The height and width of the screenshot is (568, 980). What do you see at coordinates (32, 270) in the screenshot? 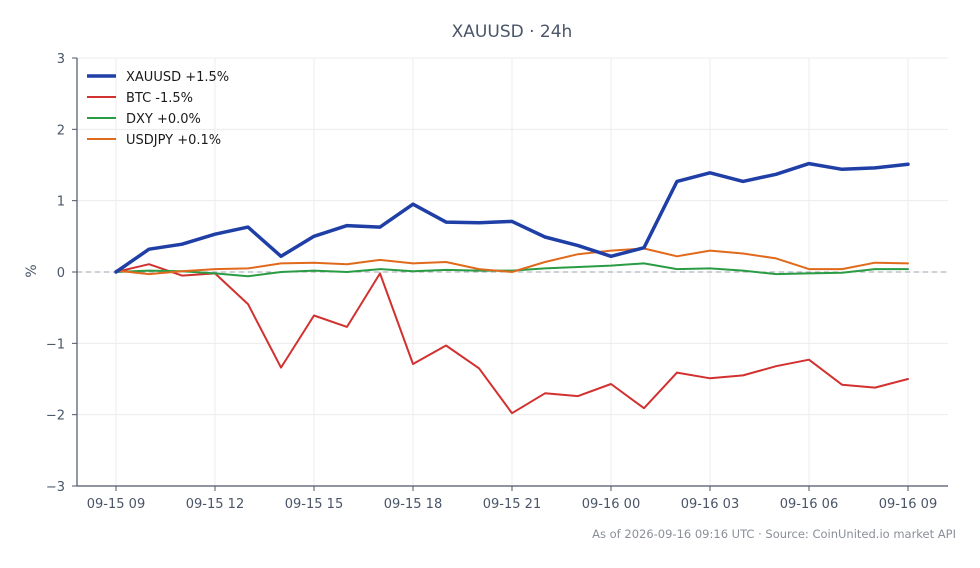
I see `y-axis-label: %` at bounding box center [32, 270].